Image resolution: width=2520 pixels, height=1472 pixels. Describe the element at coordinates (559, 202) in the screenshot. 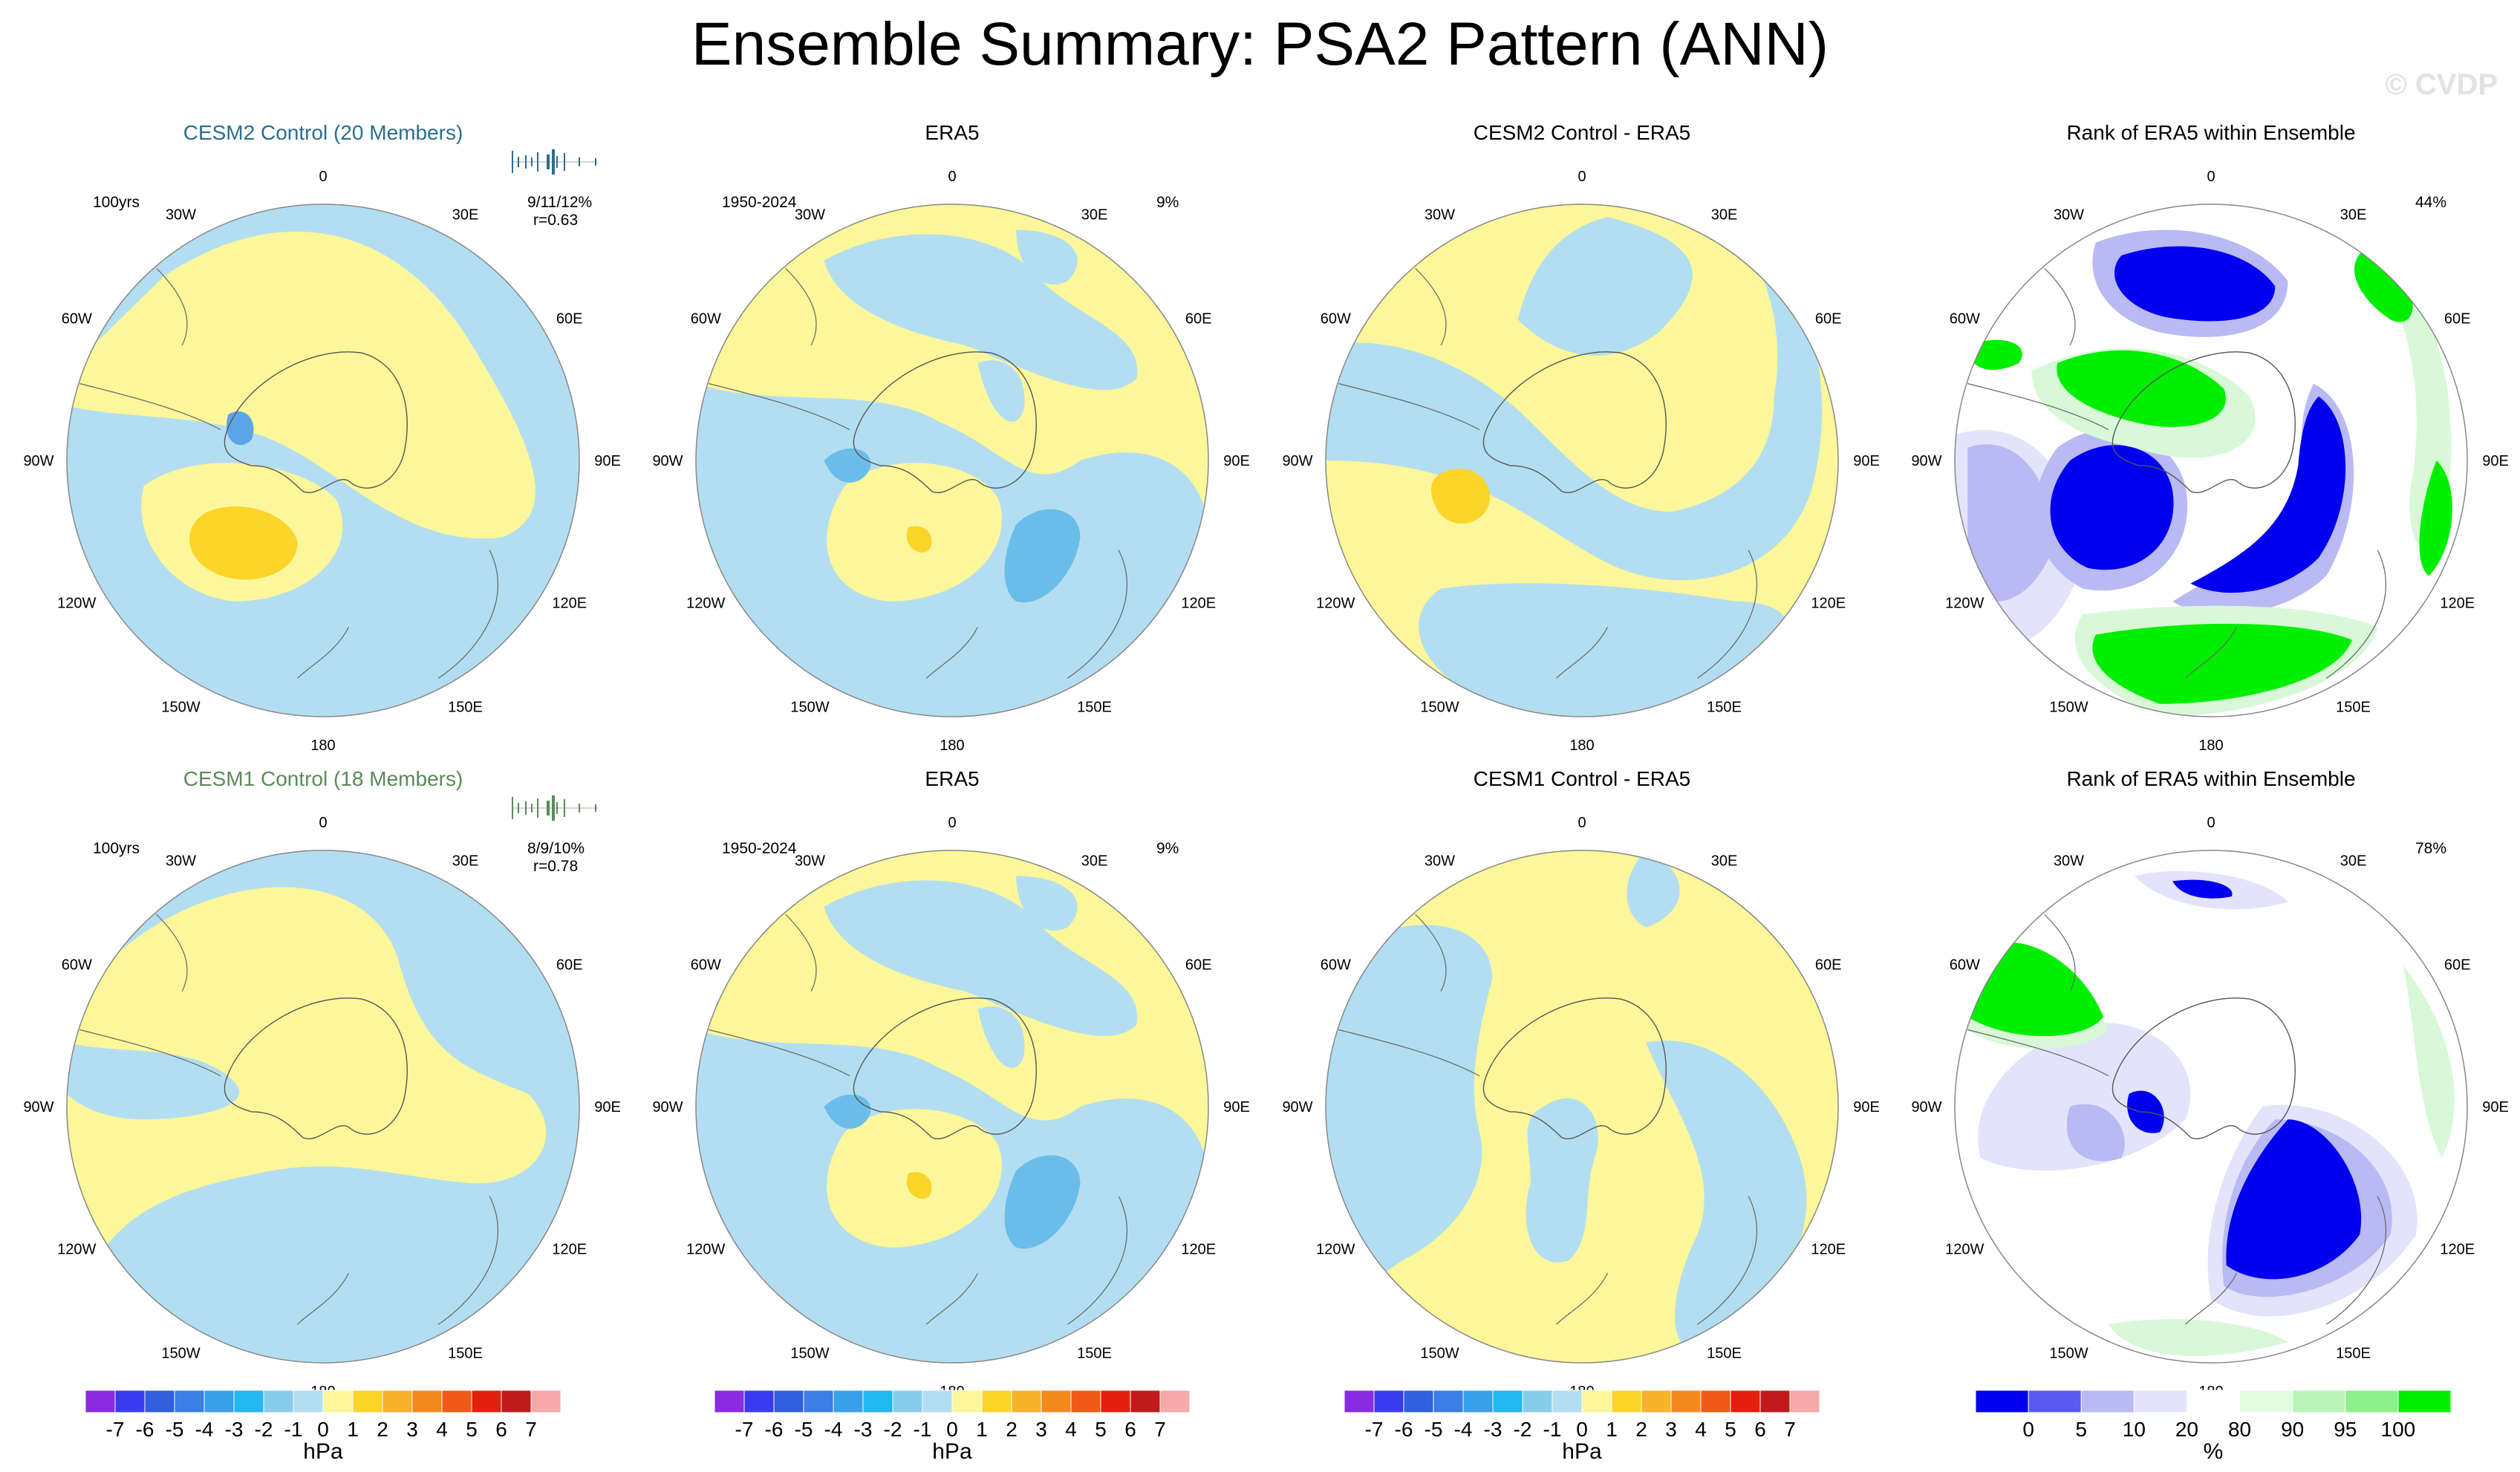

I see `panel-pct: 9/11/12%` at that location.